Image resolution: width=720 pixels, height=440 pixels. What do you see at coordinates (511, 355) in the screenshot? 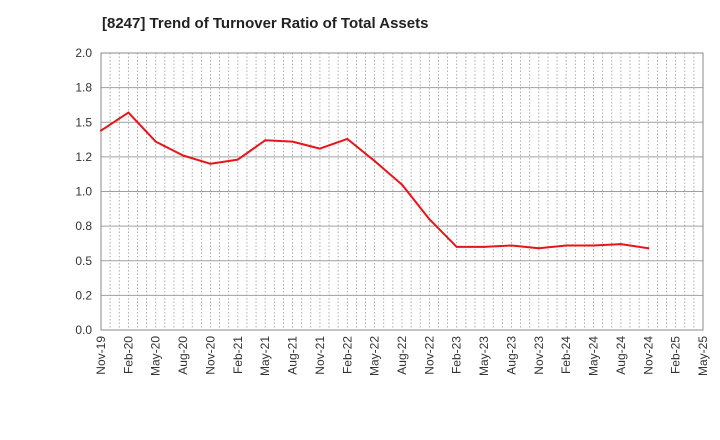
I see `x-tick-label: Aug-23` at bounding box center [511, 355].